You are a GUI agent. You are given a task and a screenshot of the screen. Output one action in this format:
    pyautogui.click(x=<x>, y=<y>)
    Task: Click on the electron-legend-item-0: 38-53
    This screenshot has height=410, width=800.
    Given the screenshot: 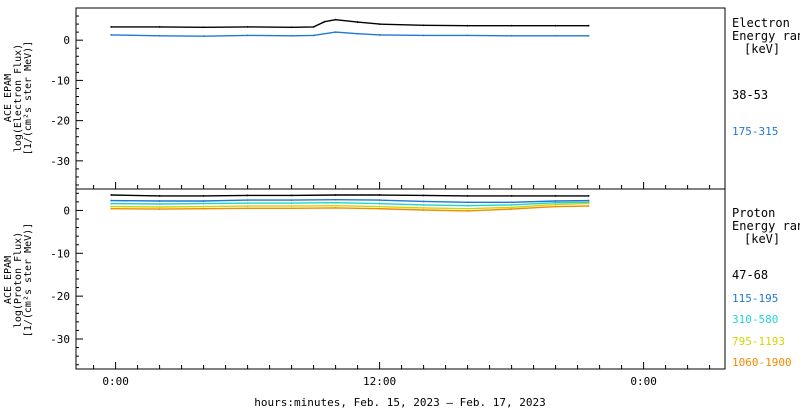 What is the action you would take?
    pyautogui.click(x=750, y=95)
    